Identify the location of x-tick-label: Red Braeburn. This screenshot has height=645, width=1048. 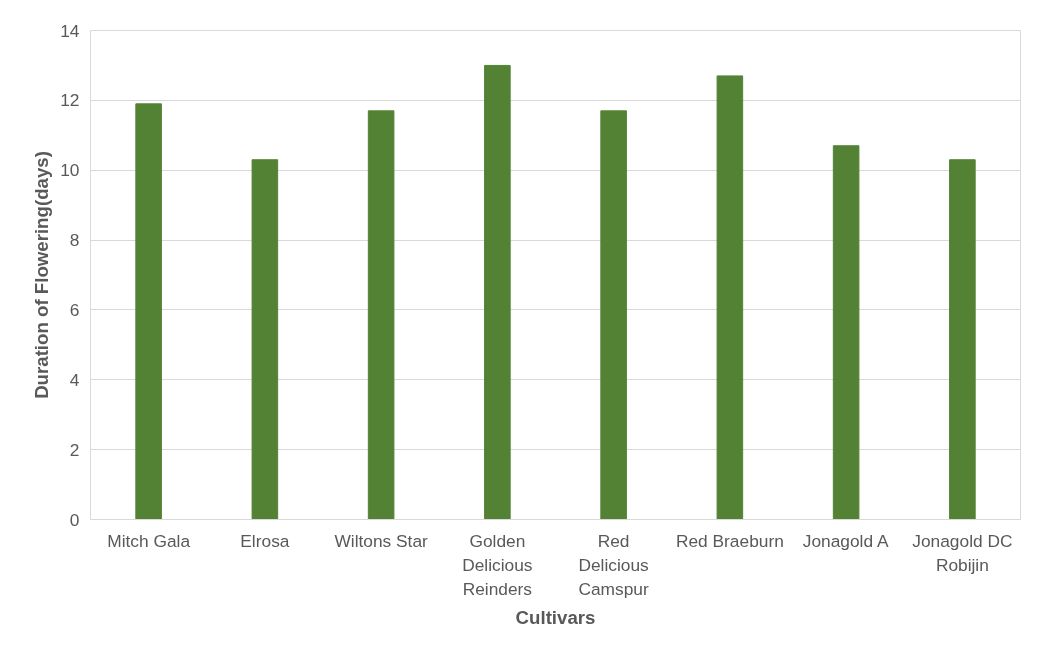
(729, 540).